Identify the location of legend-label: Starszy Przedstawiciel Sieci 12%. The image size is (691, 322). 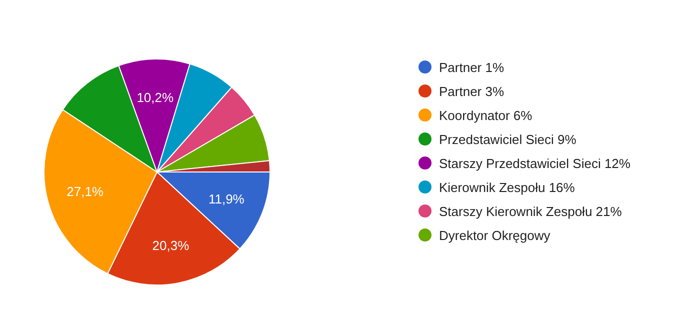
(534, 163).